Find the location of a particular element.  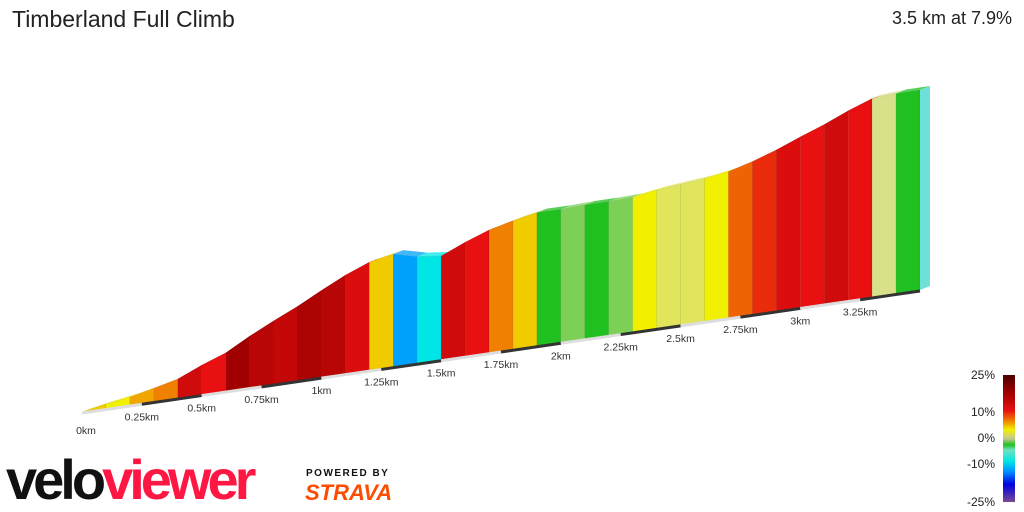

legend-label: -10% is located at coordinates (980, 464).